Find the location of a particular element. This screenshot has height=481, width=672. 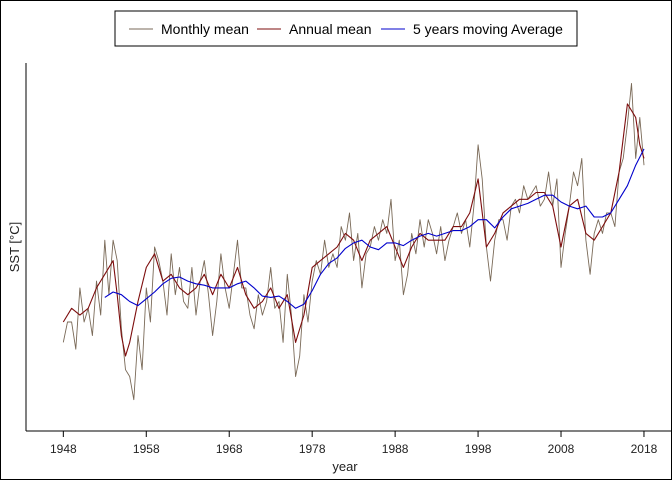

x-tick-label: 1998 is located at coordinates (478, 449).